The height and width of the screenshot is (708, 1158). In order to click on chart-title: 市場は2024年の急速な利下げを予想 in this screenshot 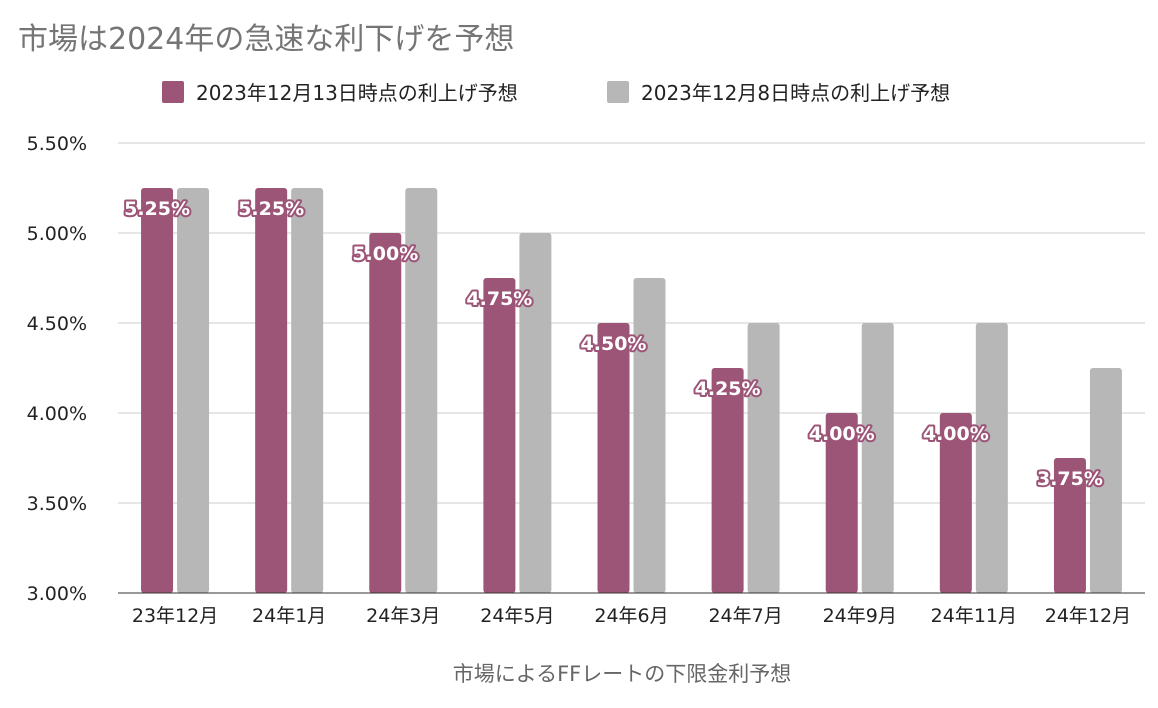, I will do `click(266, 39)`.